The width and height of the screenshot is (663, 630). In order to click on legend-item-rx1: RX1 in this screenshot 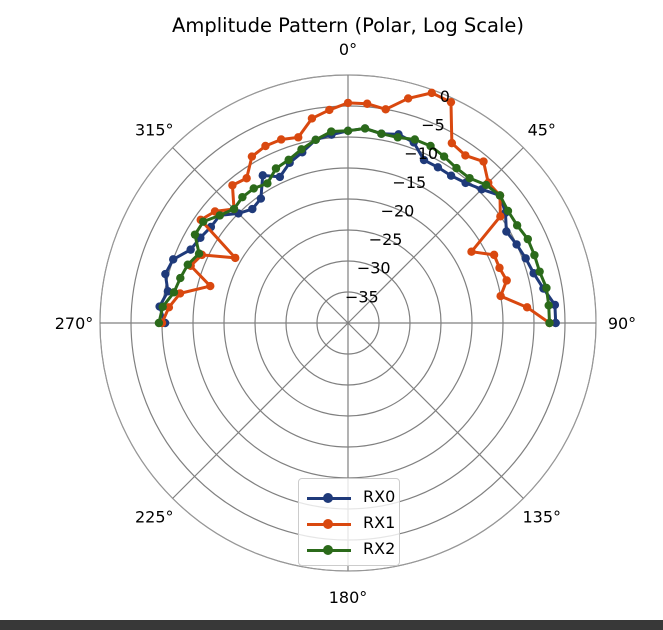, I will do `click(349, 524)`.